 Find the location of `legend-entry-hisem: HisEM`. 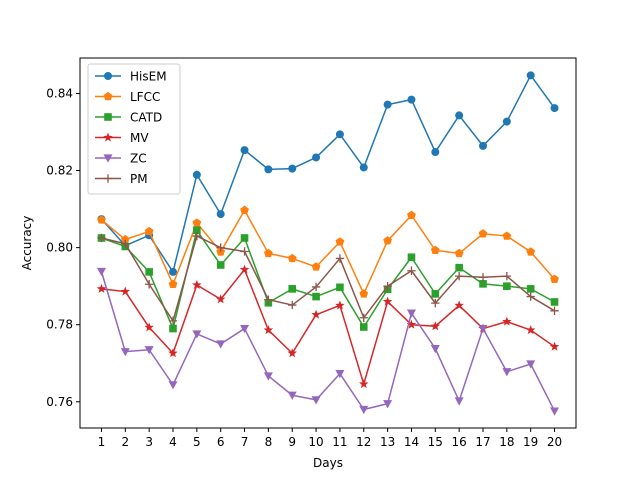

legend-entry-hisem: HisEM is located at coordinates (131, 77).